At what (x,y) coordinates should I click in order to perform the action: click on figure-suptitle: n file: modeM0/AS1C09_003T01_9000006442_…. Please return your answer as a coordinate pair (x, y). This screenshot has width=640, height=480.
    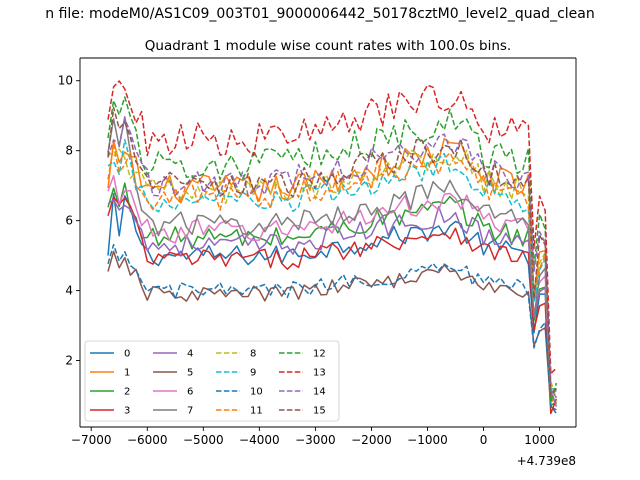
    Looking at the image, I should click on (319, 14).